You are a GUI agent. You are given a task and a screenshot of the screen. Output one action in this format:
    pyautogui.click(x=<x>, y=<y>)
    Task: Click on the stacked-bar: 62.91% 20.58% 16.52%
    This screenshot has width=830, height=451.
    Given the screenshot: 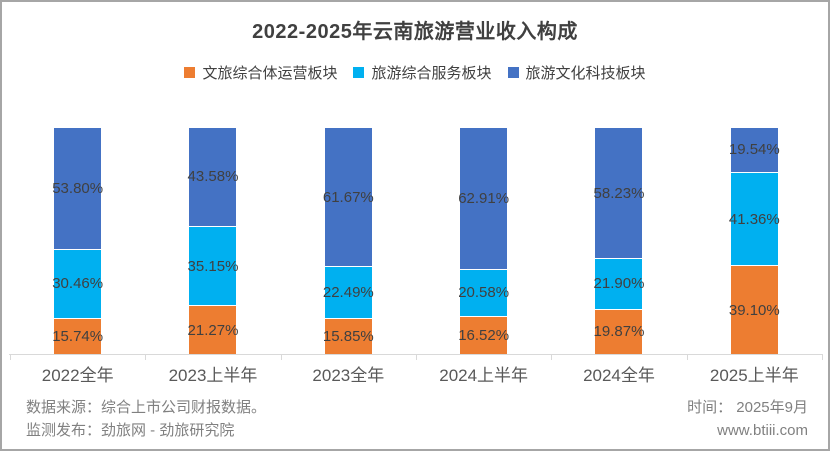 What is the action you would take?
    pyautogui.click(x=484, y=241)
    